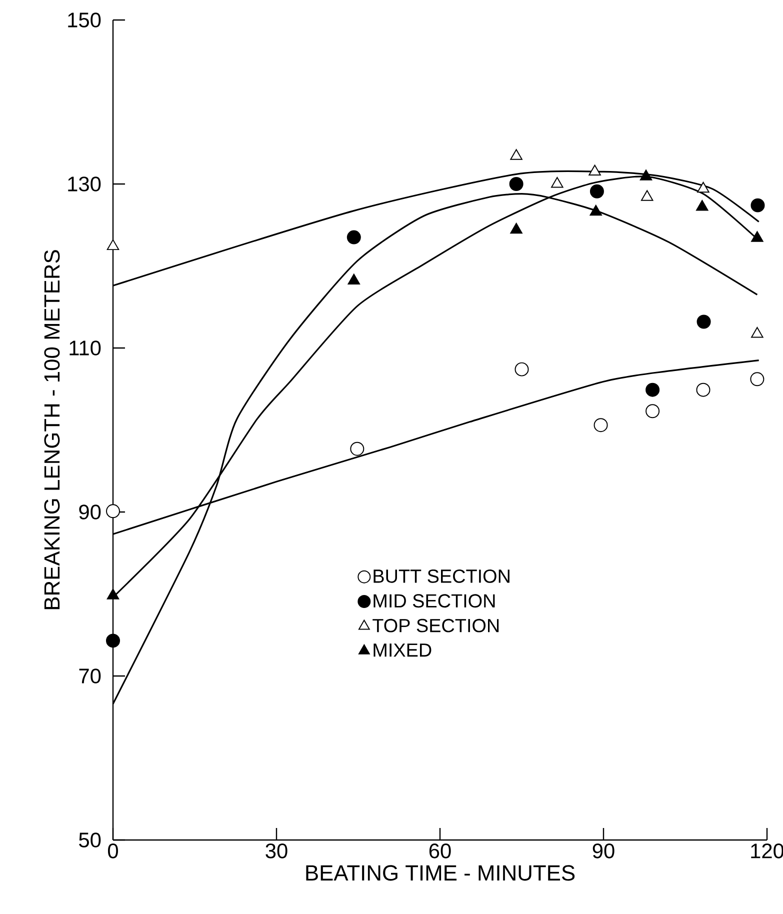 This screenshot has height=914, width=783. Describe the element at coordinates (84, 20) in the screenshot. I see `y-tick-label: 150` at that location.